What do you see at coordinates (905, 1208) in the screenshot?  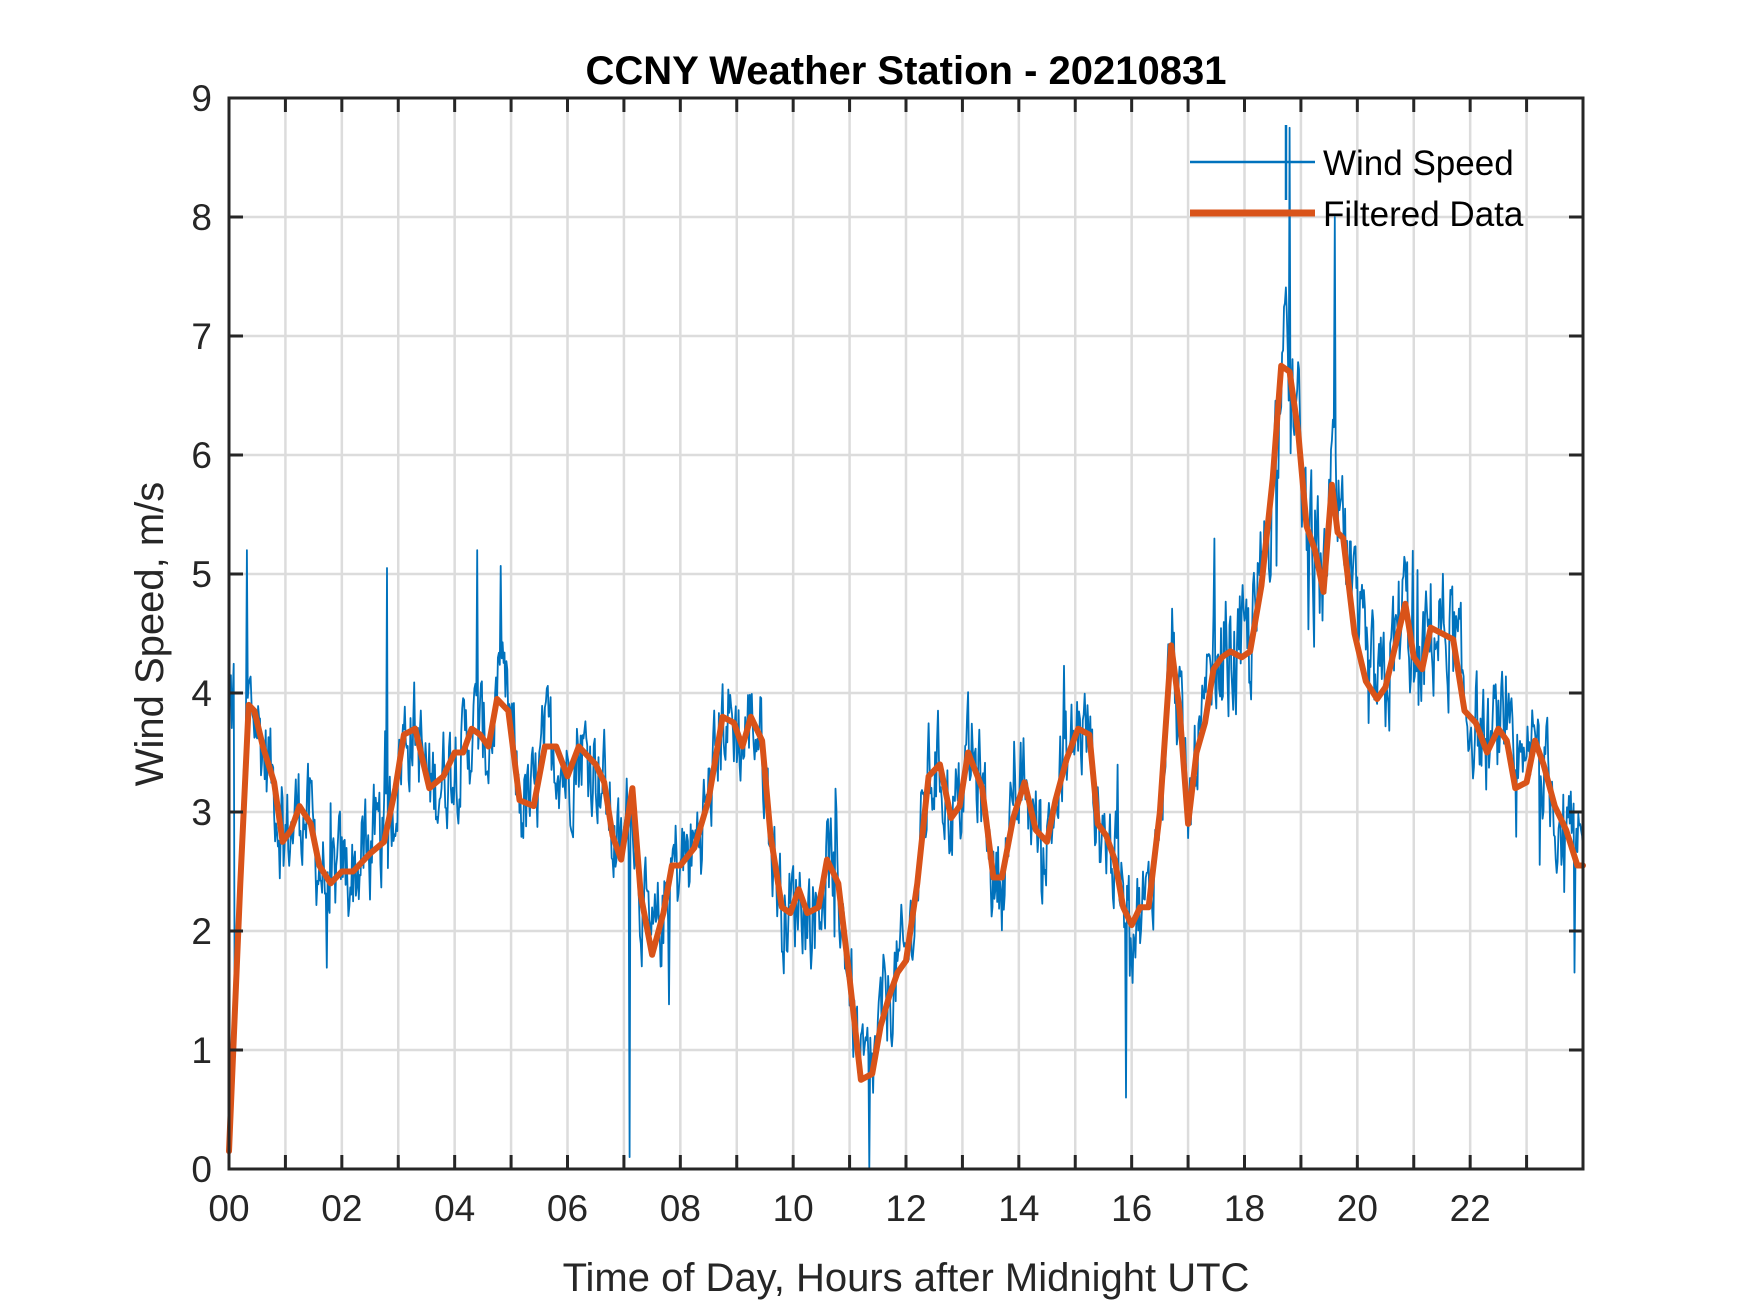 I see `x-tick-label: 12` at bounding box center [905, 1208].